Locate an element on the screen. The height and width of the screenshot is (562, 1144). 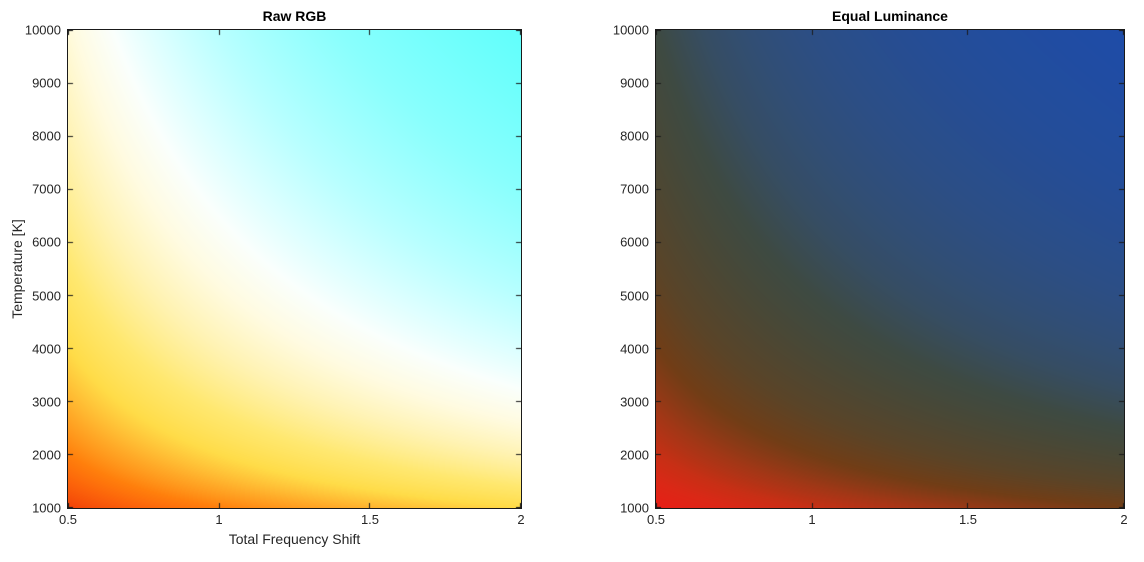
x-axis-label: Total Frequency Shift is located at coordinates (294, 539).